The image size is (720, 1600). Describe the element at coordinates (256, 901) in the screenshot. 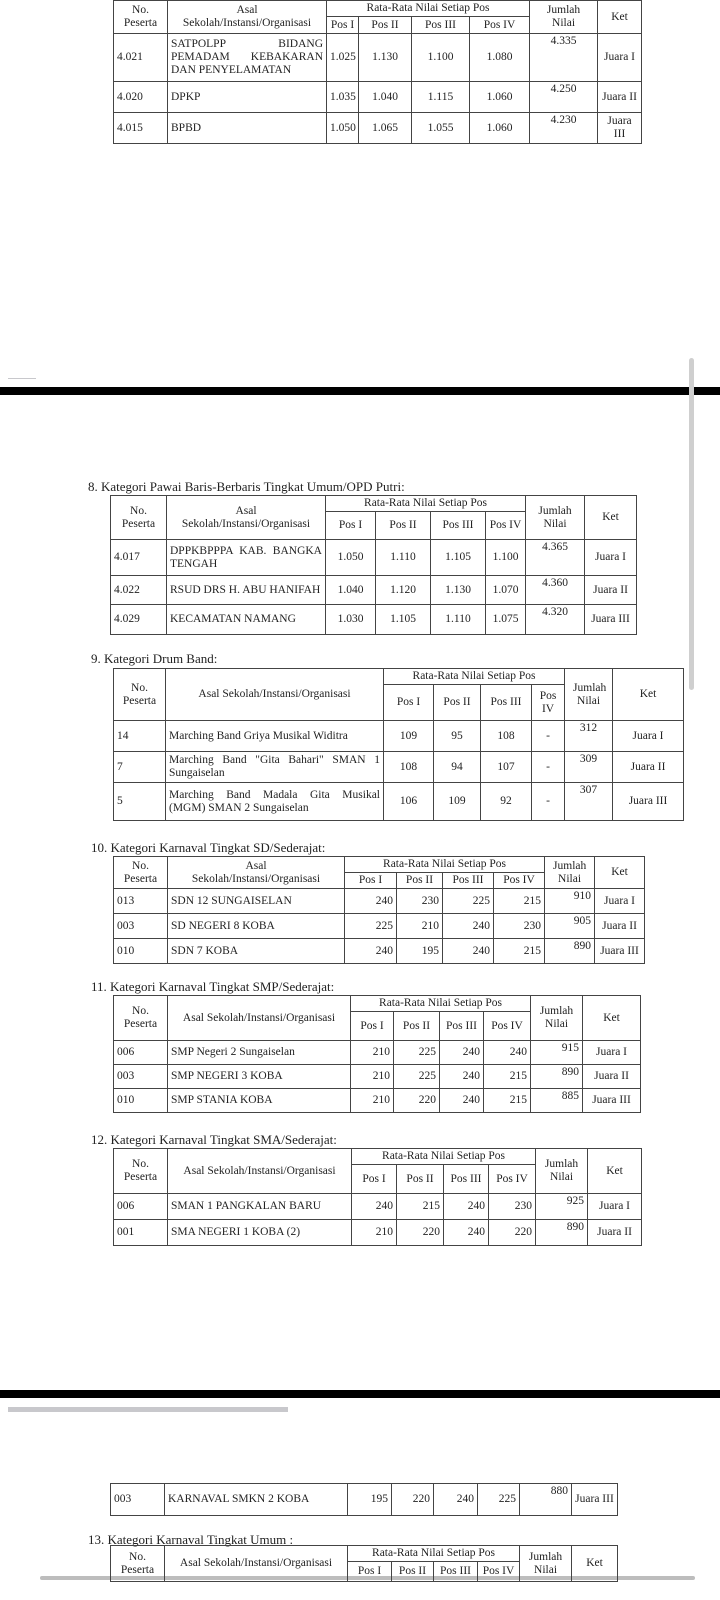

I see `asal-cell: SDN 12 SUNGAISELAN` at that location.